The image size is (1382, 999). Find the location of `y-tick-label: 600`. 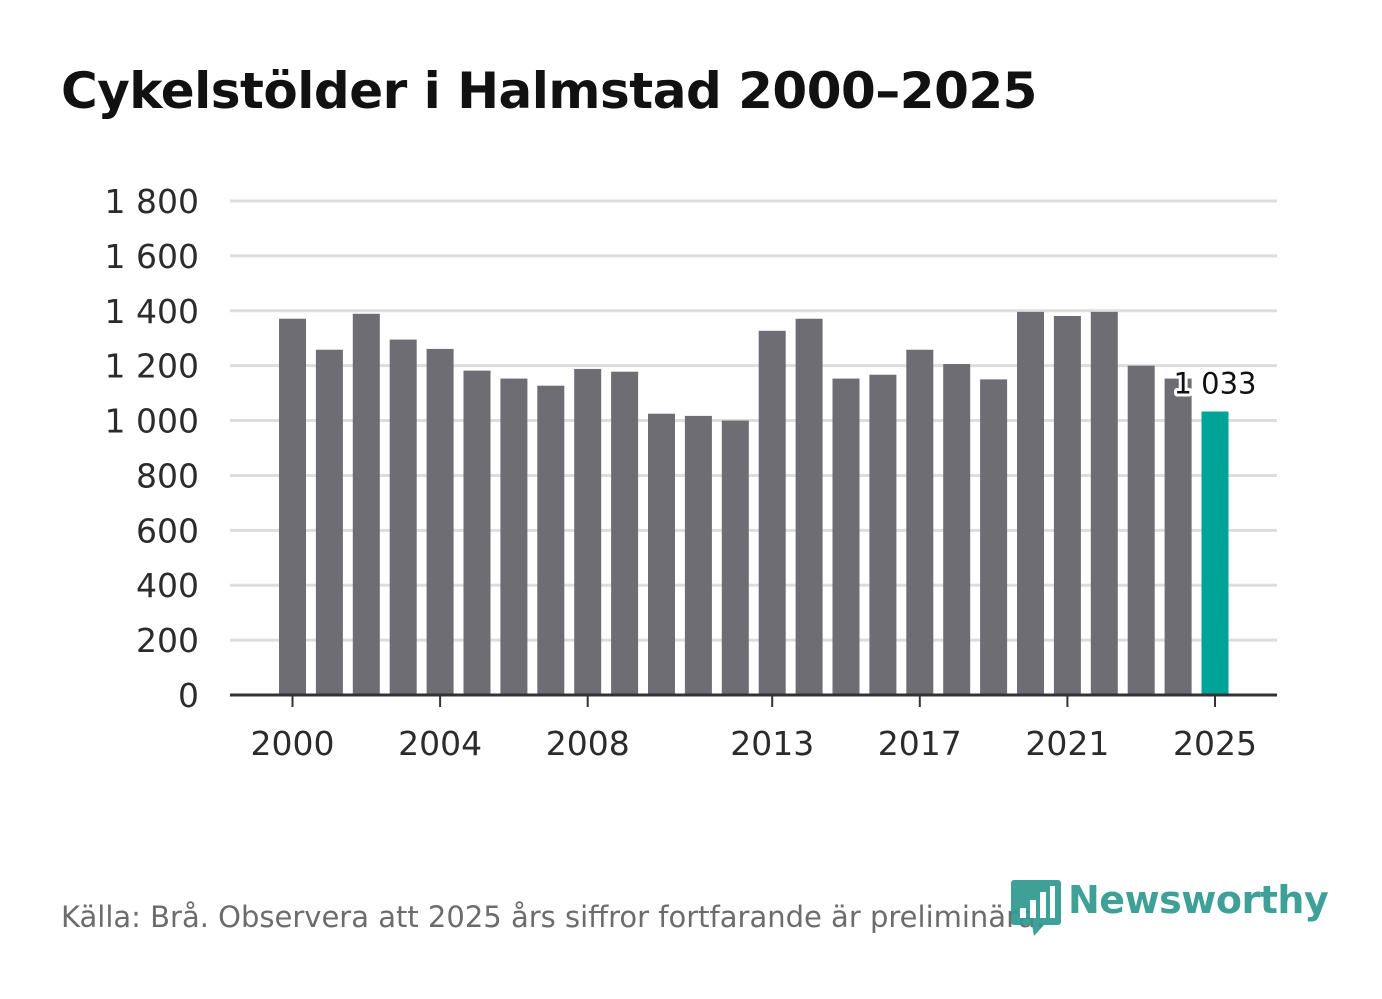

y-tick-label: 600 is located at coordinates (167, 530).